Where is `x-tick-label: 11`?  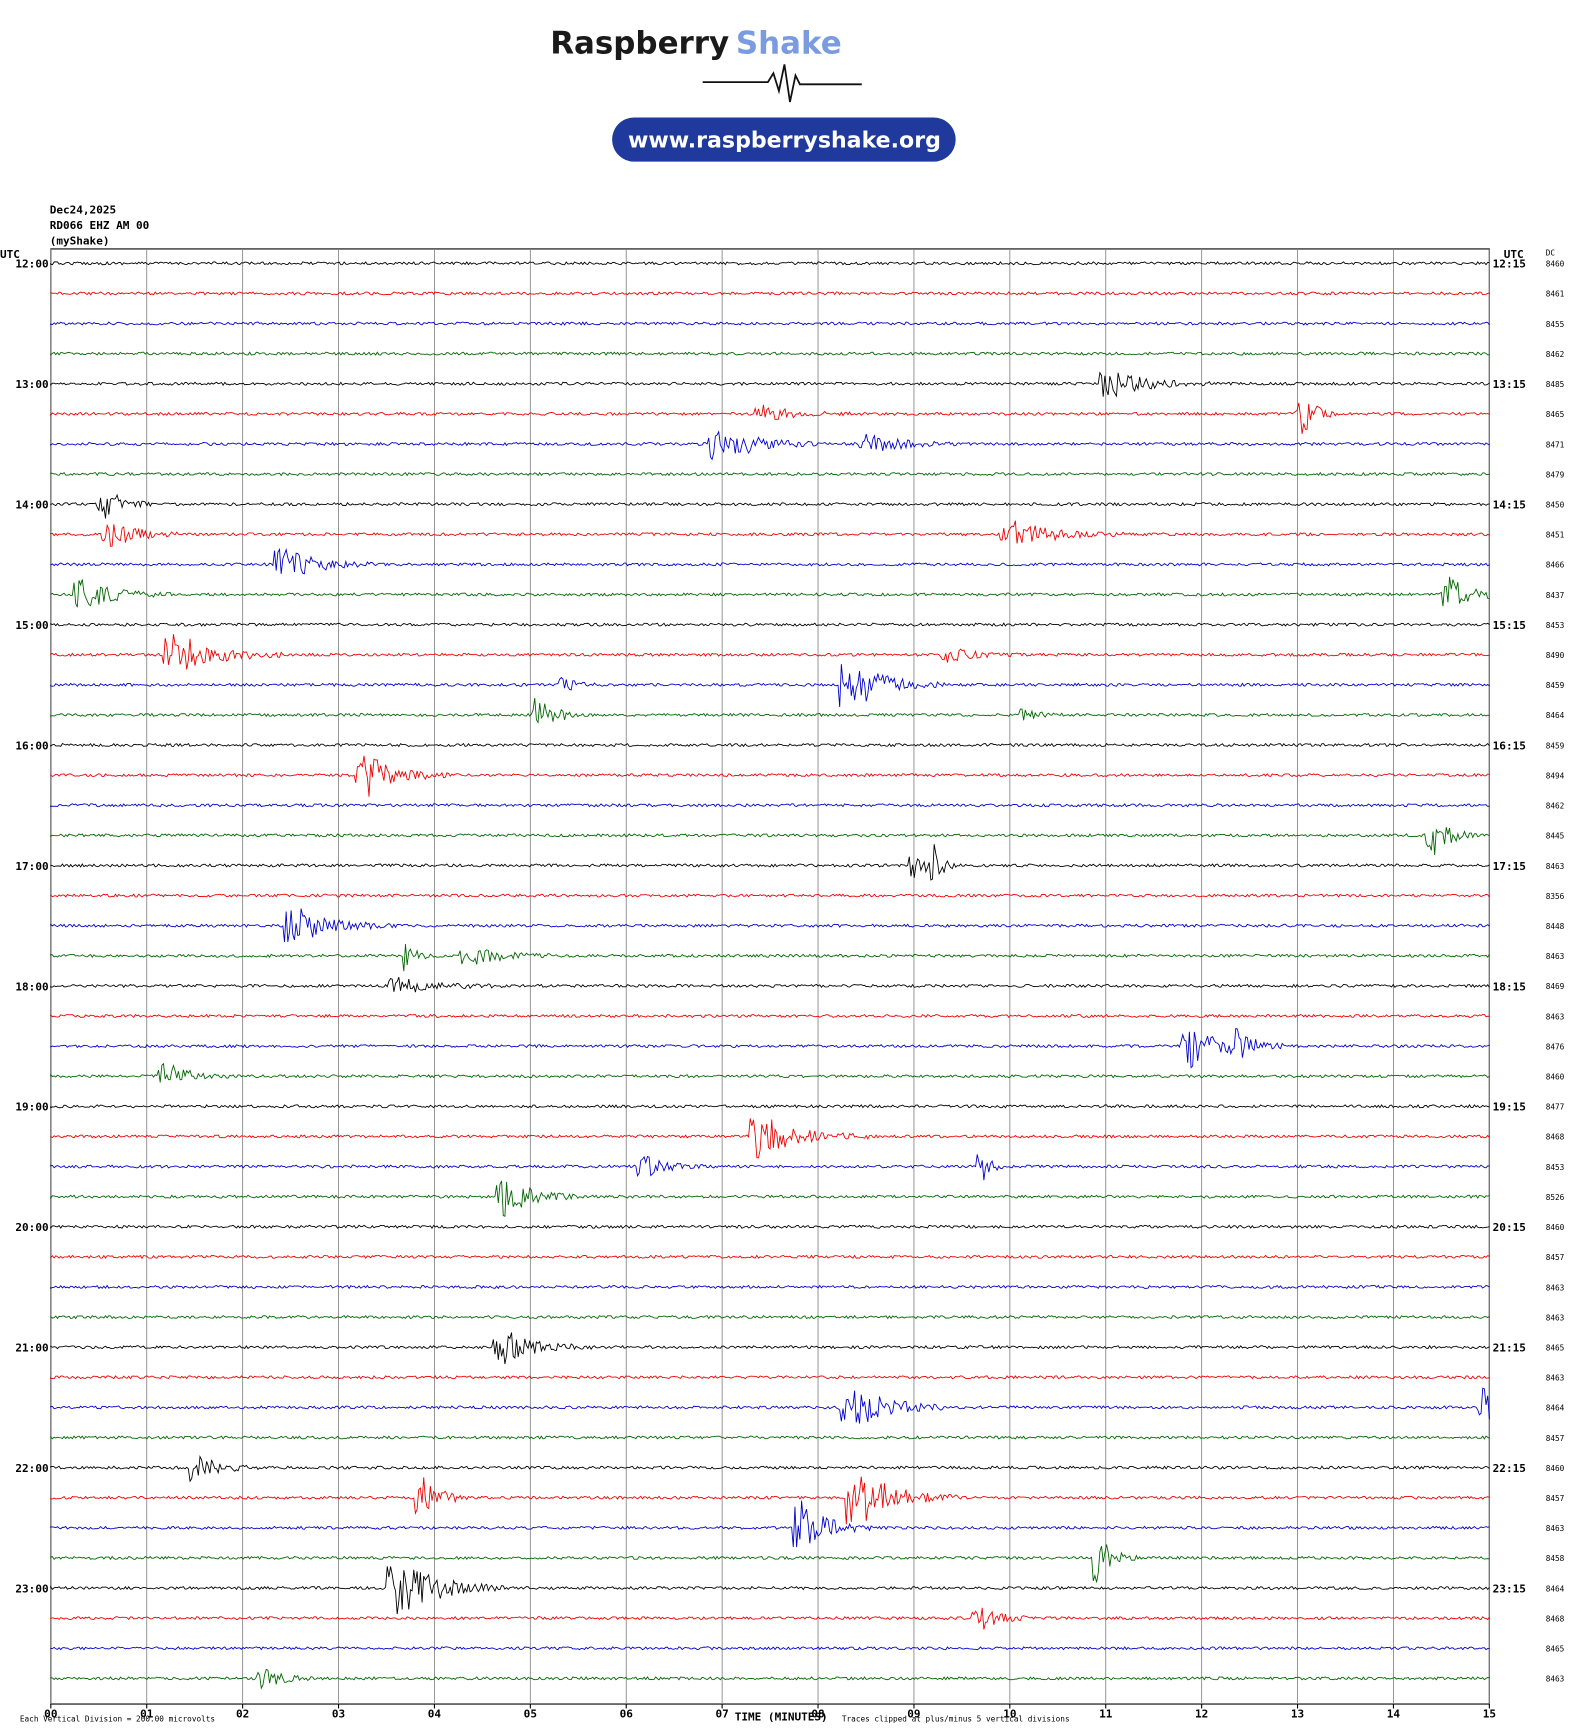 x-tick-label: 11 is located at coordinates (1106, 1714).